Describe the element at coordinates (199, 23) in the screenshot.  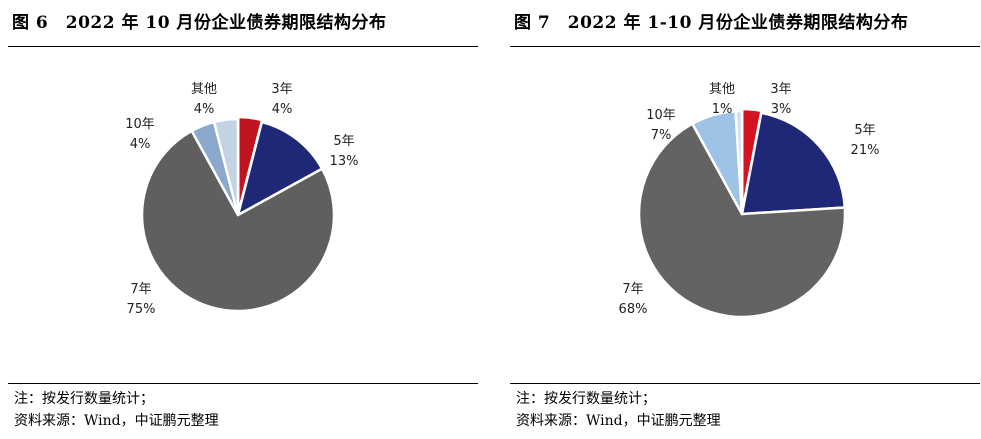
I see `figure-title: 图 6 2022 年 10 月份企业债券期限结构分布` at that location.